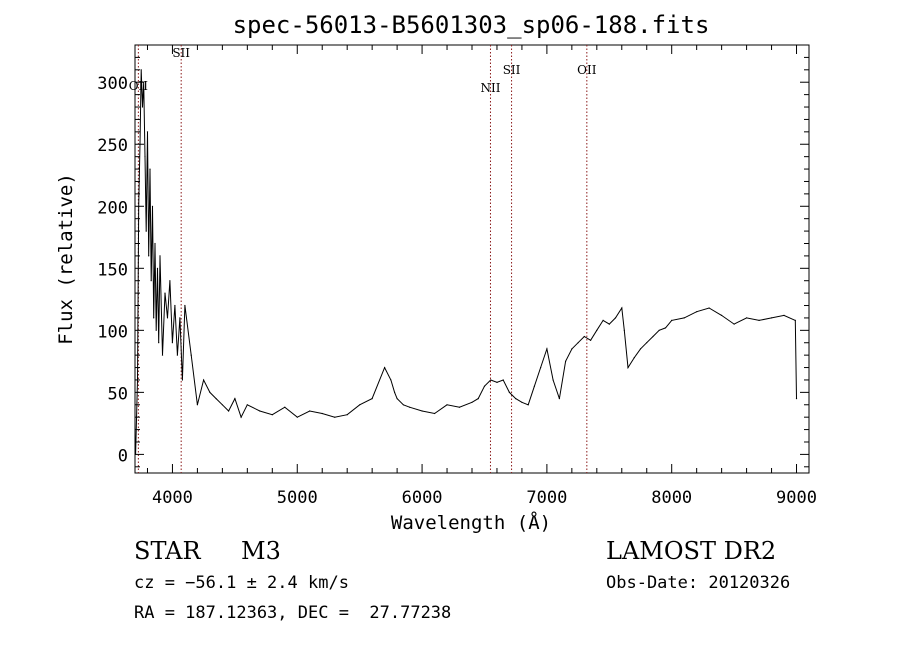 This screenshot has height=649, width=900. I want to click on object-class: STAR, so click(167, 551).